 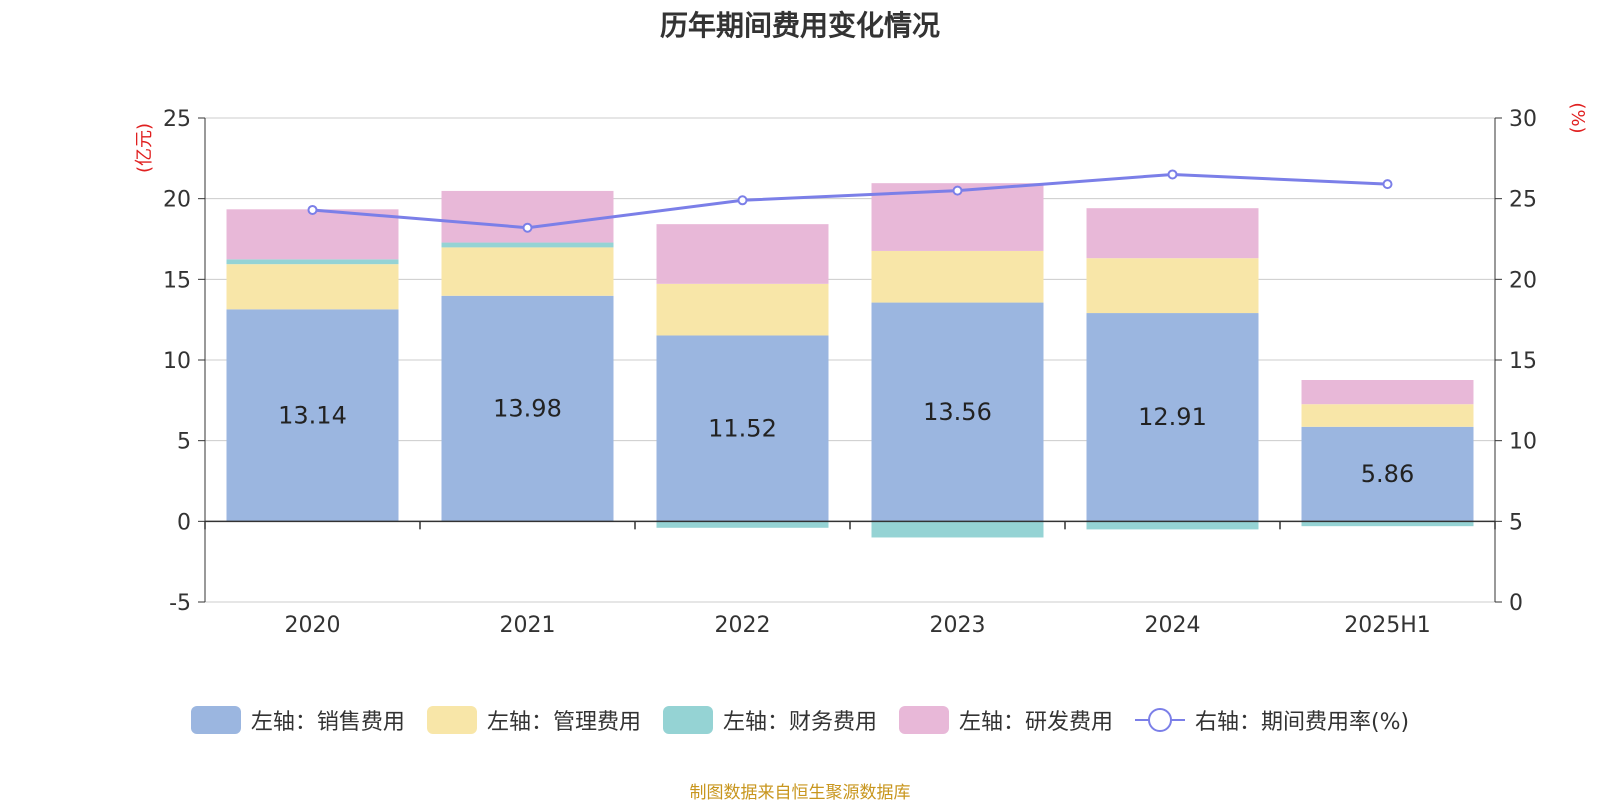 I want to click on left-axis-unit: (亿元), so click(x=144, y=148).